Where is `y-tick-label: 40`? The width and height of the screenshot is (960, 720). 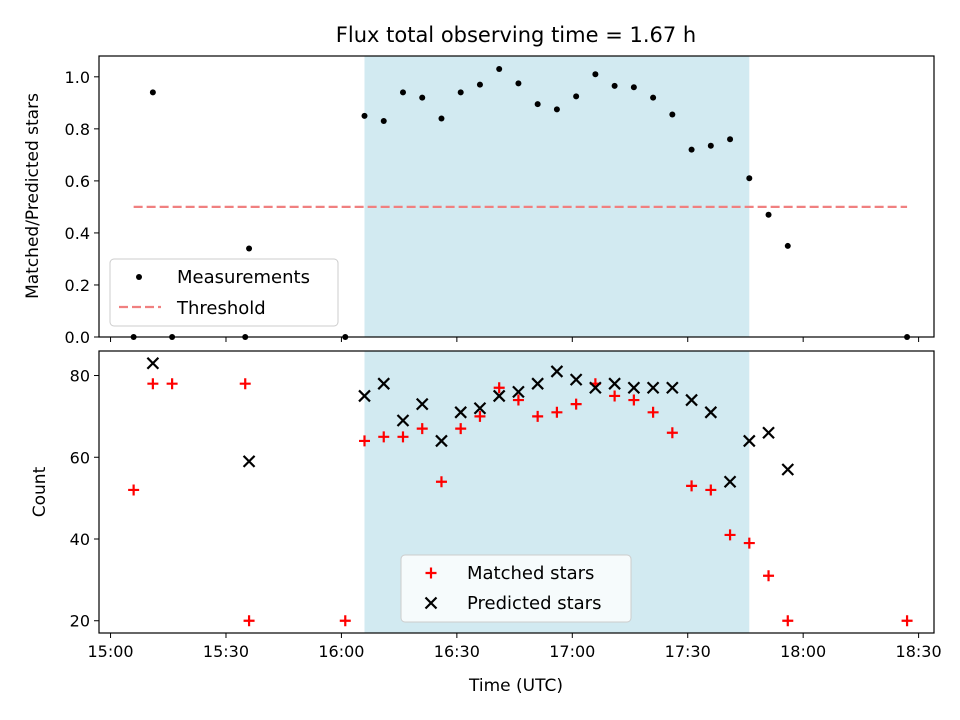
y-tick-label: 40 is located at coordinates (80, 539).